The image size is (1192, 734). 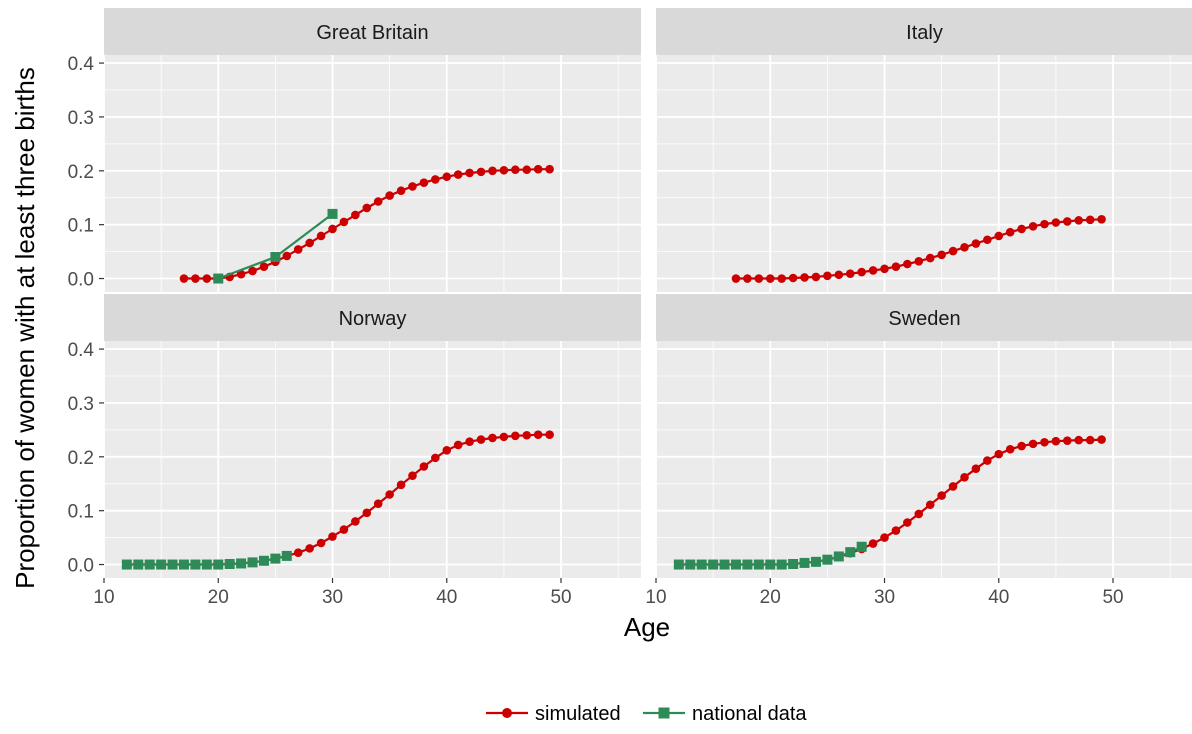 I want to click on panel-title-norway: Norway, so click(x=373, y=319).